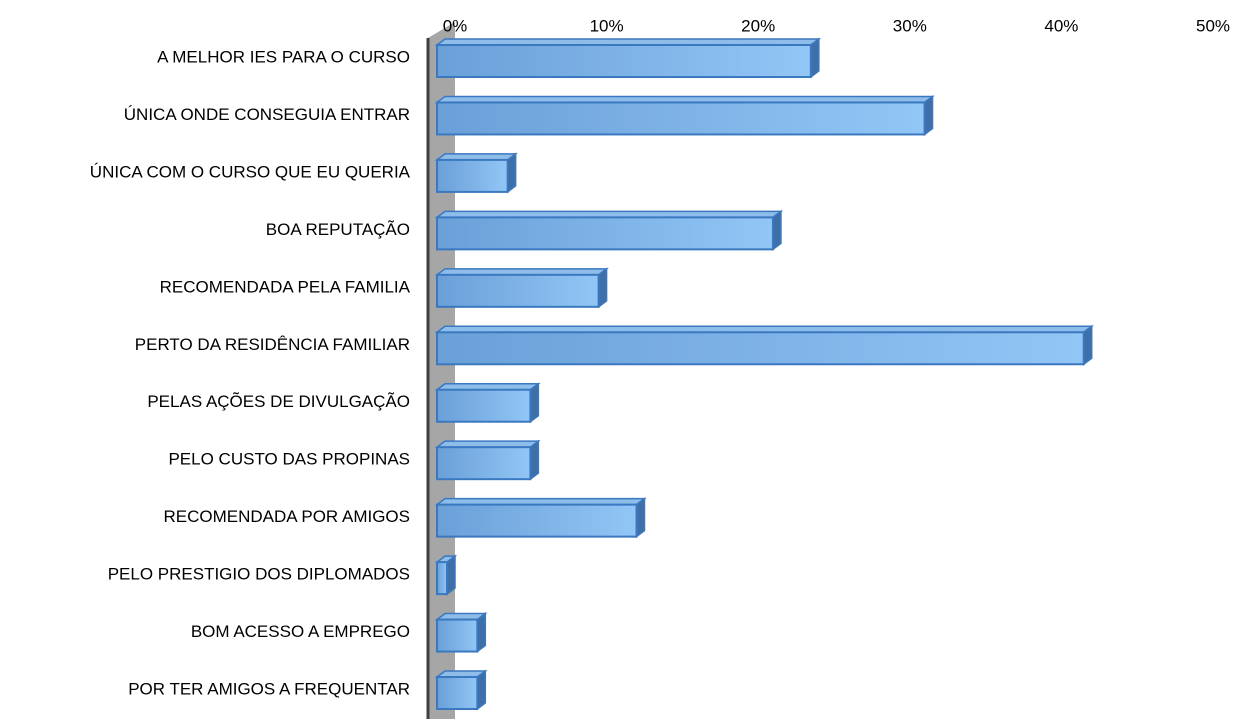  Describe the element at coordinates (1061, 25) in the screenshot. I see `x-tick-label: 40%` at that location.